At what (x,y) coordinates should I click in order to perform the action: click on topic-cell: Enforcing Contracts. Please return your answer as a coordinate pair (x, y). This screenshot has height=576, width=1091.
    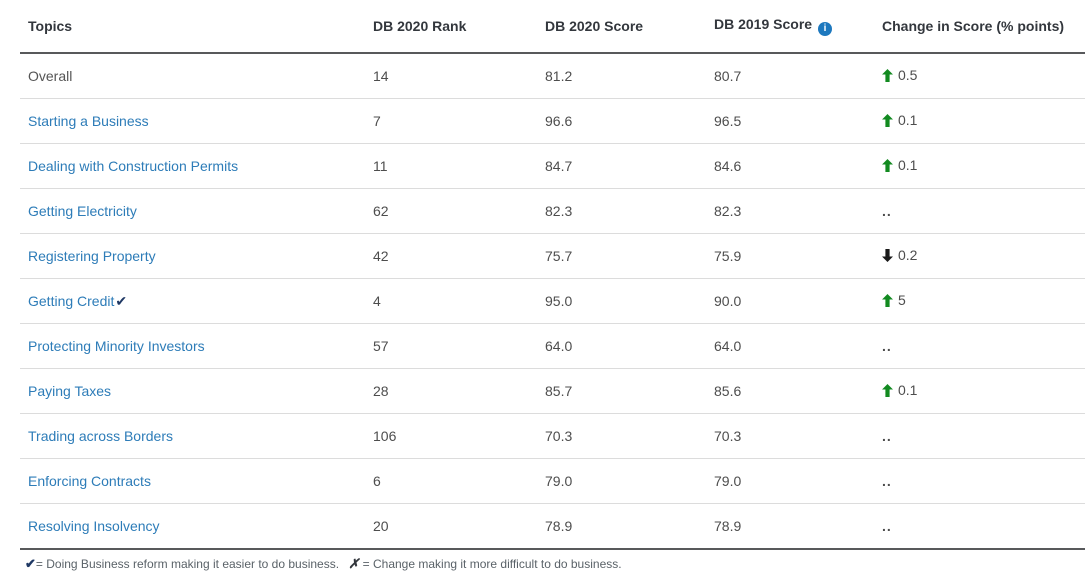
    Looking at the image, I should click on (192, 481).